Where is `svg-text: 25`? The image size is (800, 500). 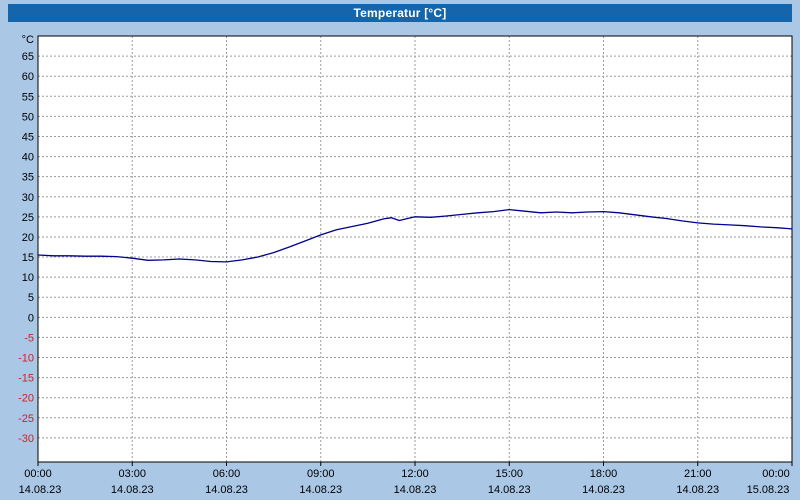
svg-text: 25 is located at coordinates (28, 218).